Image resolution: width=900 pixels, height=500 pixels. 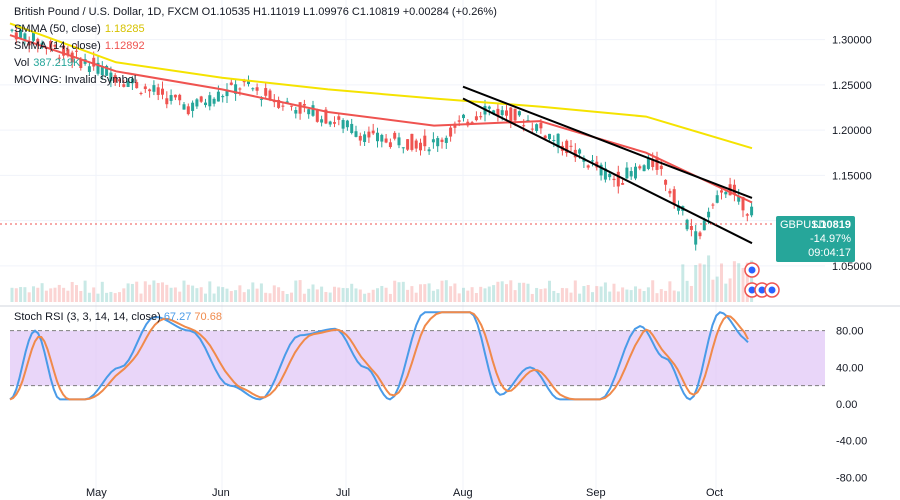 I want to click on price-axis: 1.30000 1.25000 1.20000 1.15000 1.05000, so click(x=852, y=154).